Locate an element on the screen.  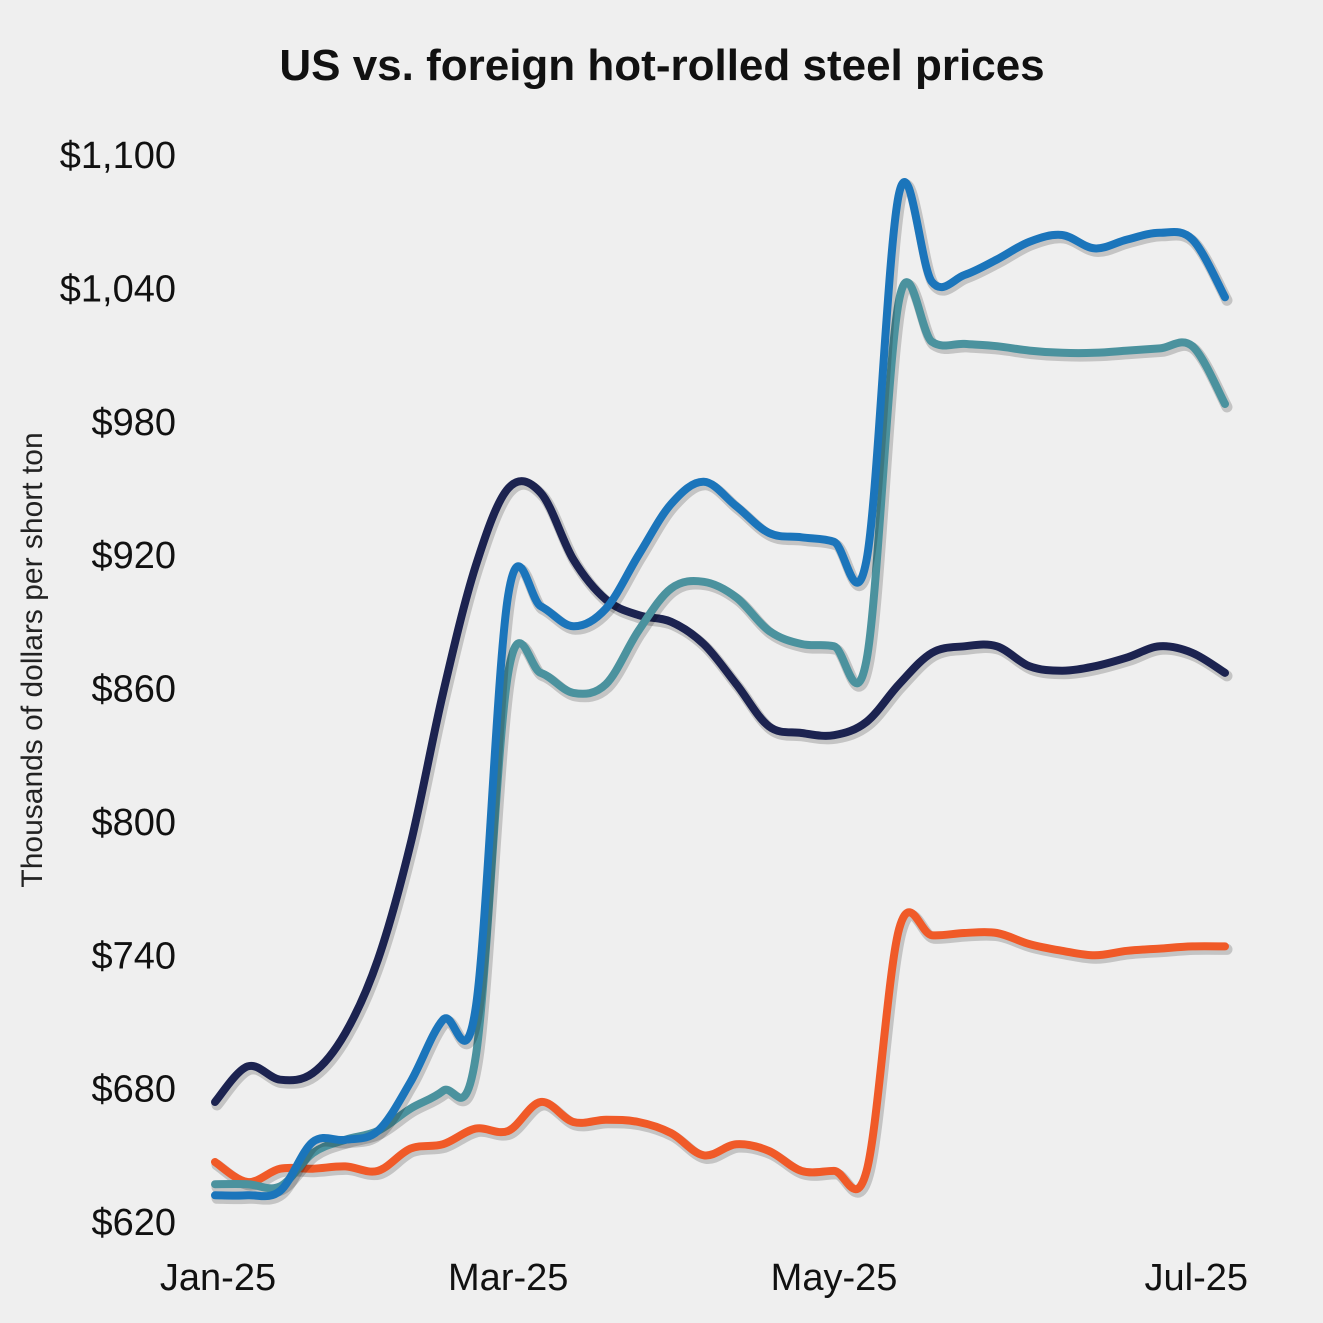
y-tick-label: $1,100 is located at coordinates (118, 156).